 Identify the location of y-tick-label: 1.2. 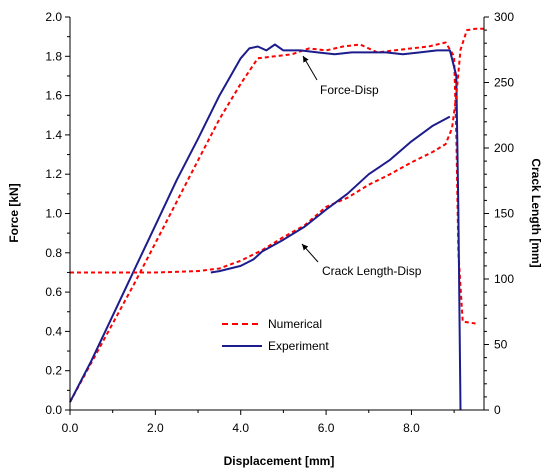
(53, 174).